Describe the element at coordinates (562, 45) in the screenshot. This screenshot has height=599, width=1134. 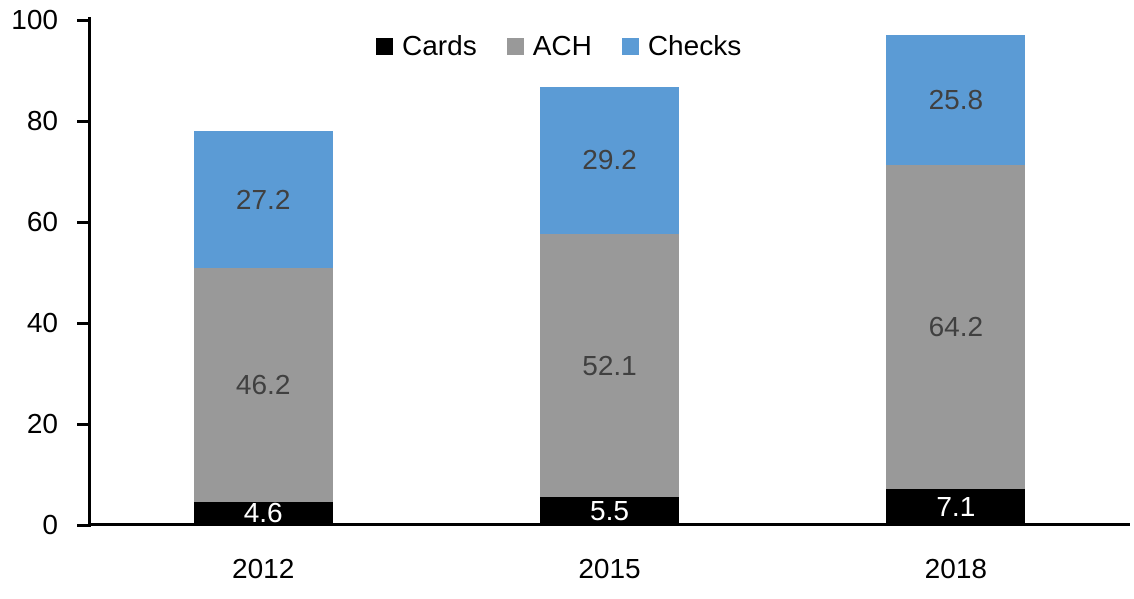
I see `legend-label: ACH` at that location.